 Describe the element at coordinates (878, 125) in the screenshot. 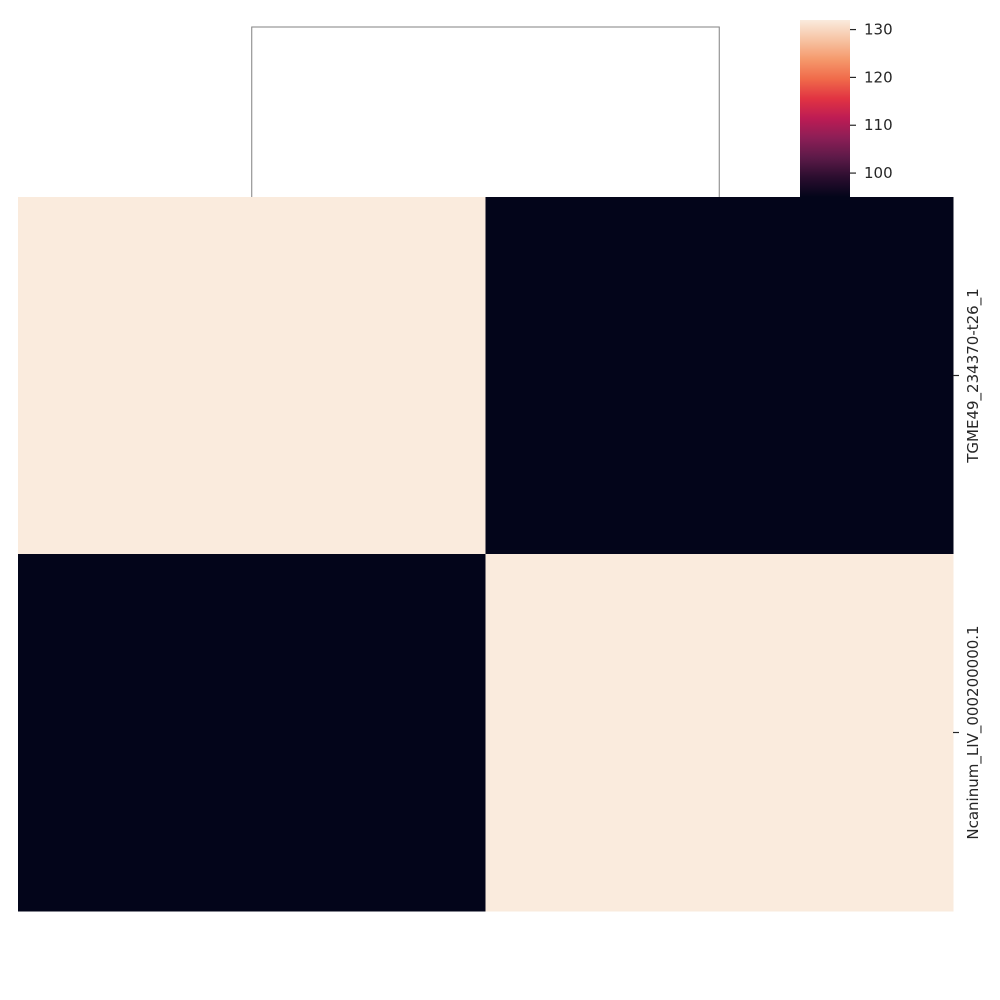

I see `colorbar-tick-label: 110` at that location.